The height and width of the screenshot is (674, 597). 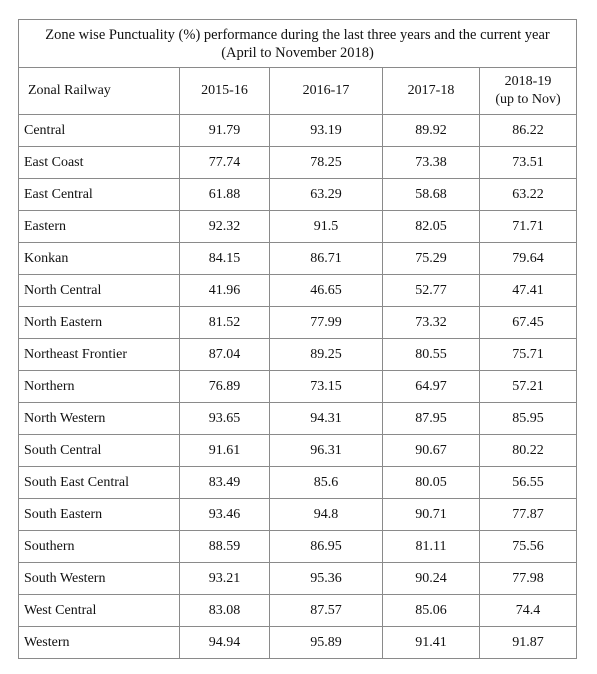 I want to click on zone-cell: East Coast, so click(x=99, y=162).